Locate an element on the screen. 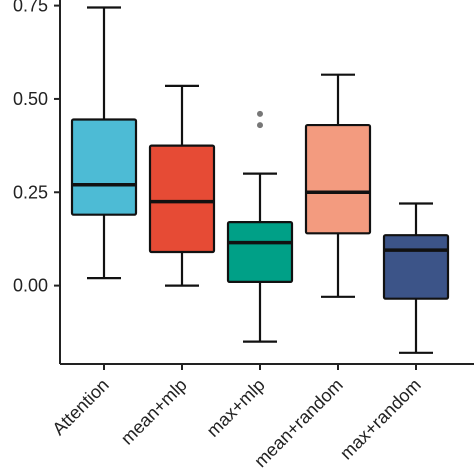  x-category-label: max+random is located at coordinates (380, 419).